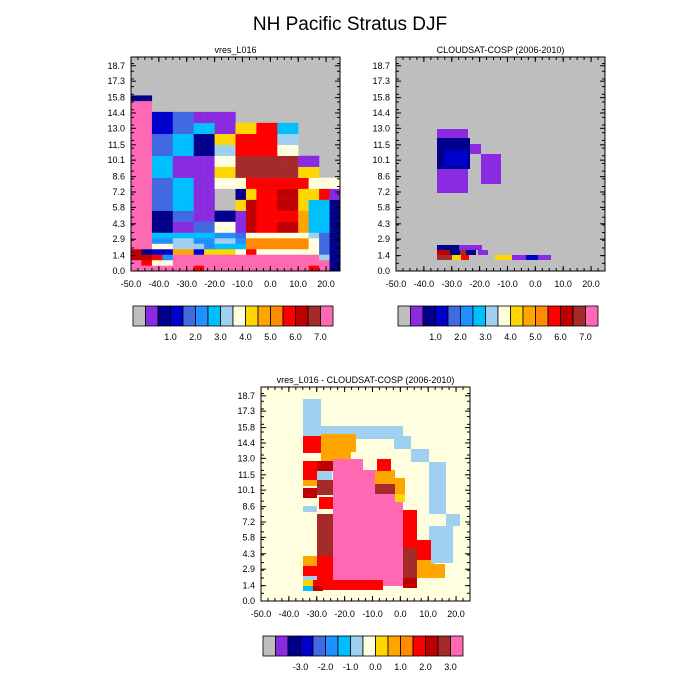  What do you see at coordinates (295, 337) in the screenshot?
I see `colorbar-label: 6.0` at bounding box center [295, 337].